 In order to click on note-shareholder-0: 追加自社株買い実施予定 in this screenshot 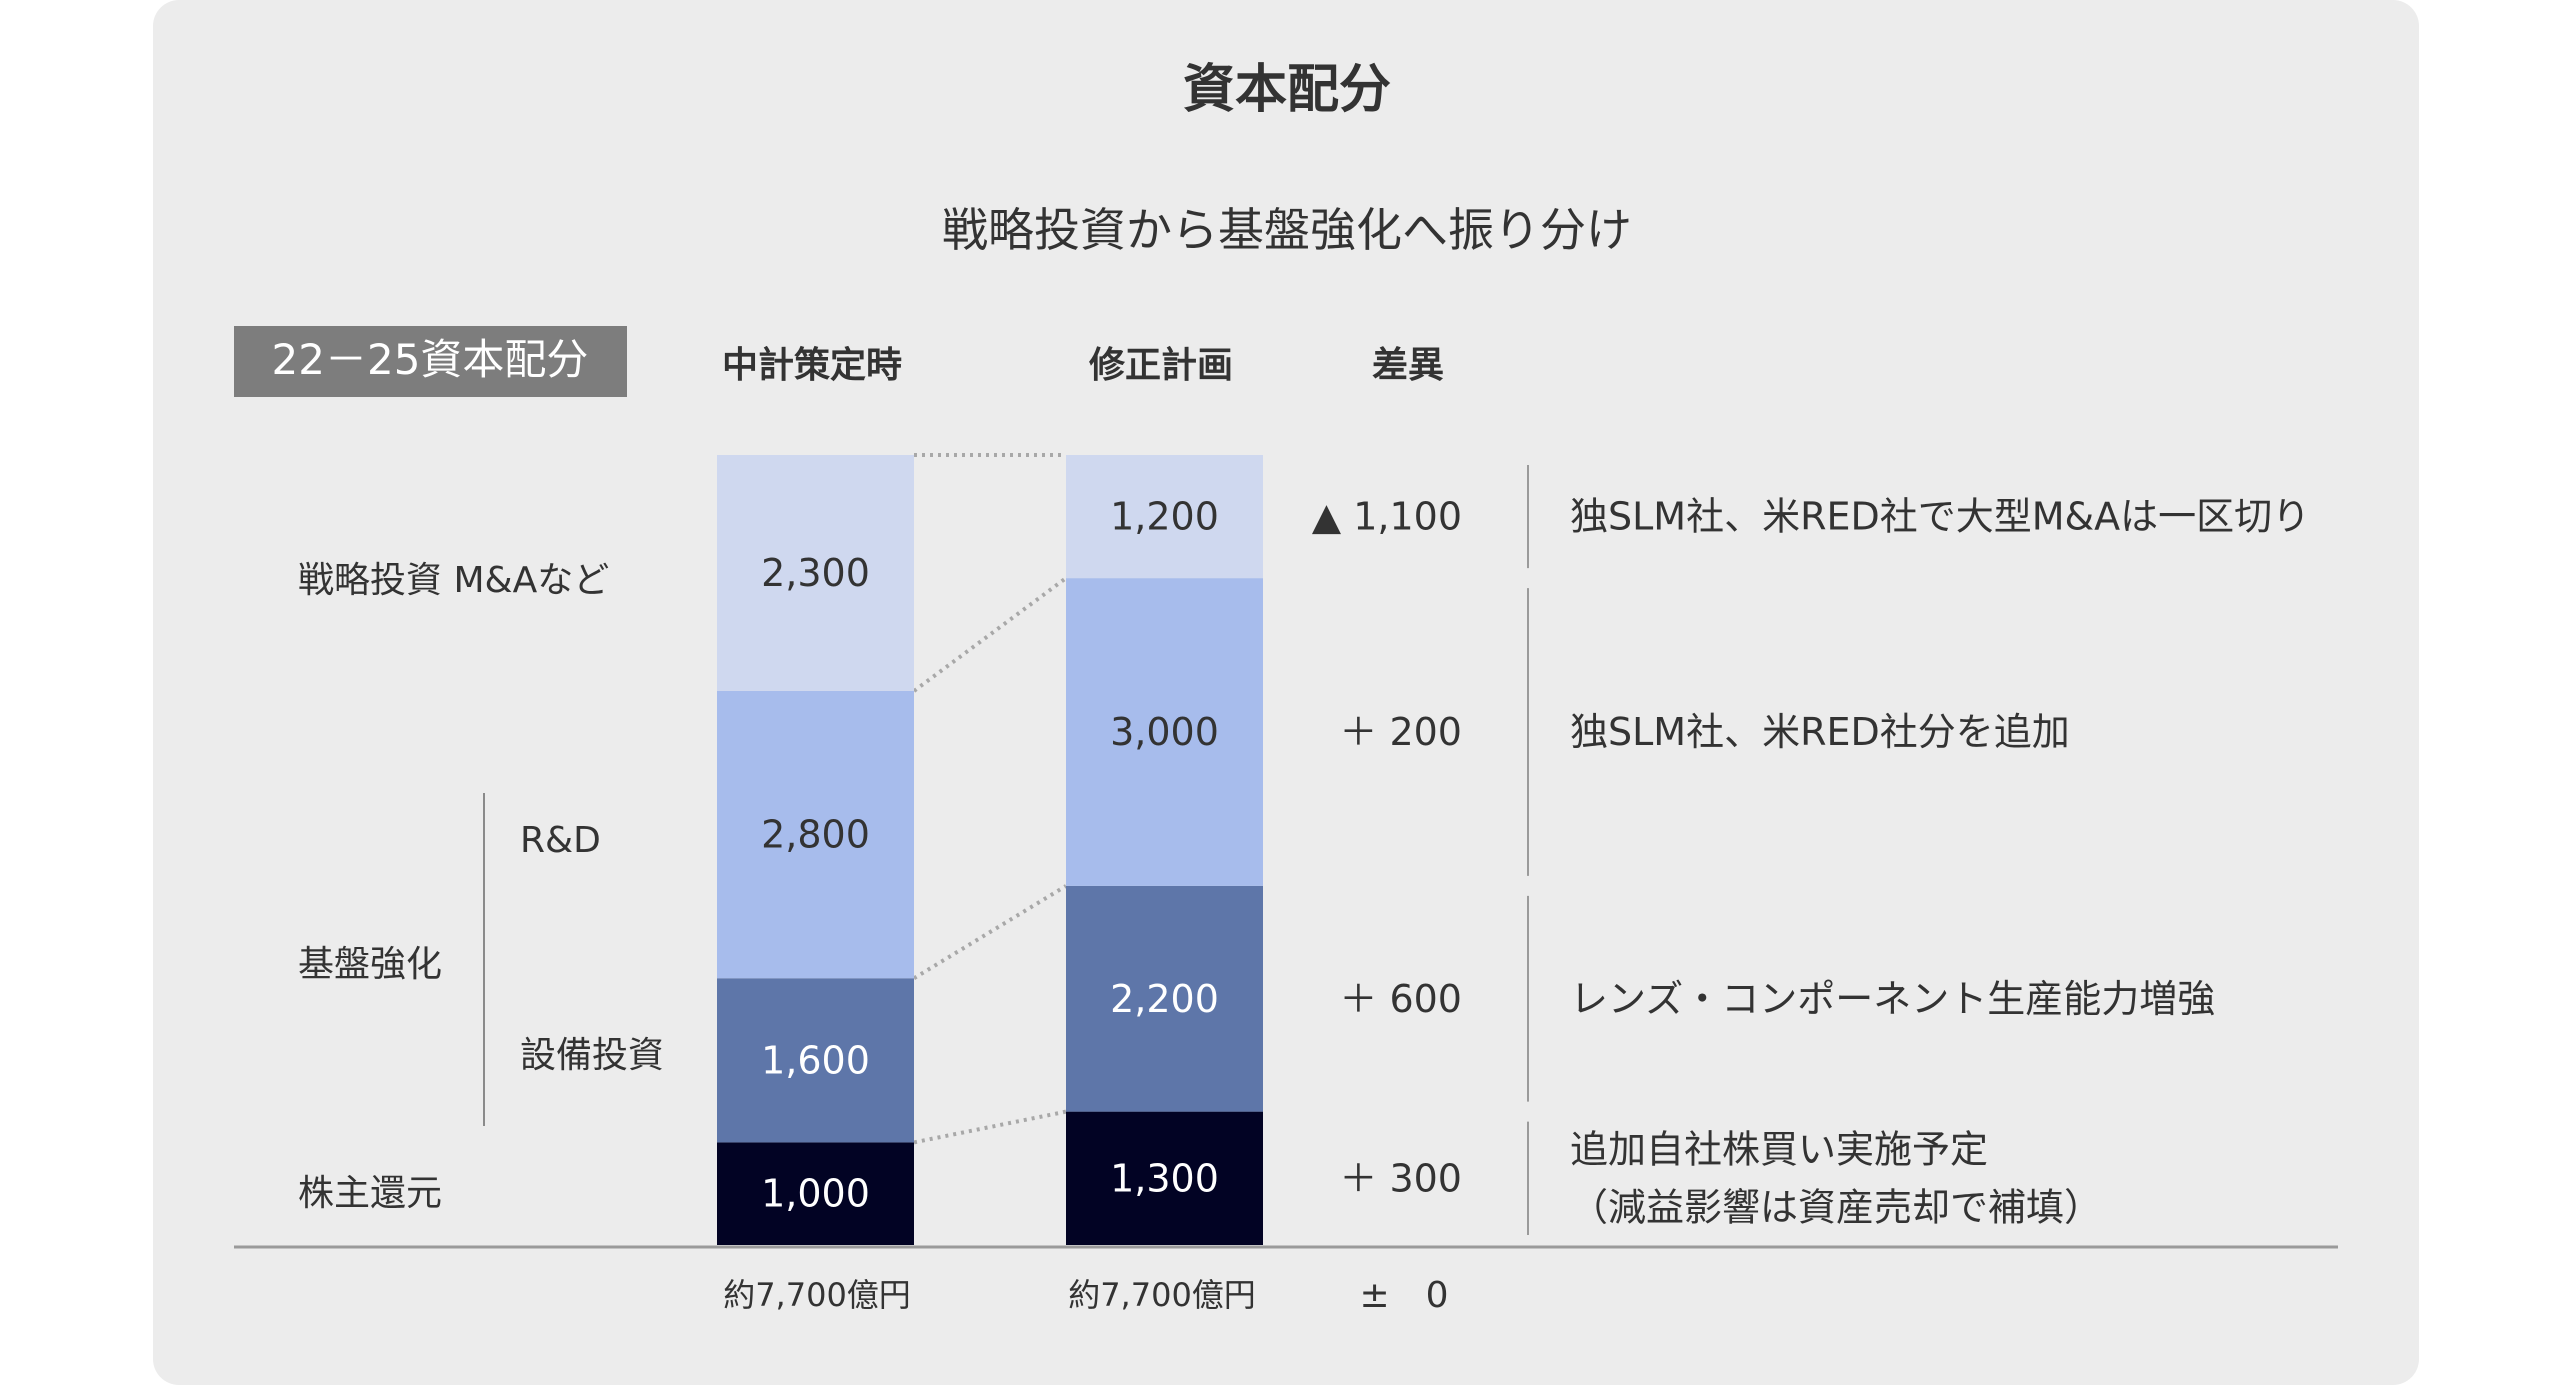, I will do `click(1779, 1149)`.